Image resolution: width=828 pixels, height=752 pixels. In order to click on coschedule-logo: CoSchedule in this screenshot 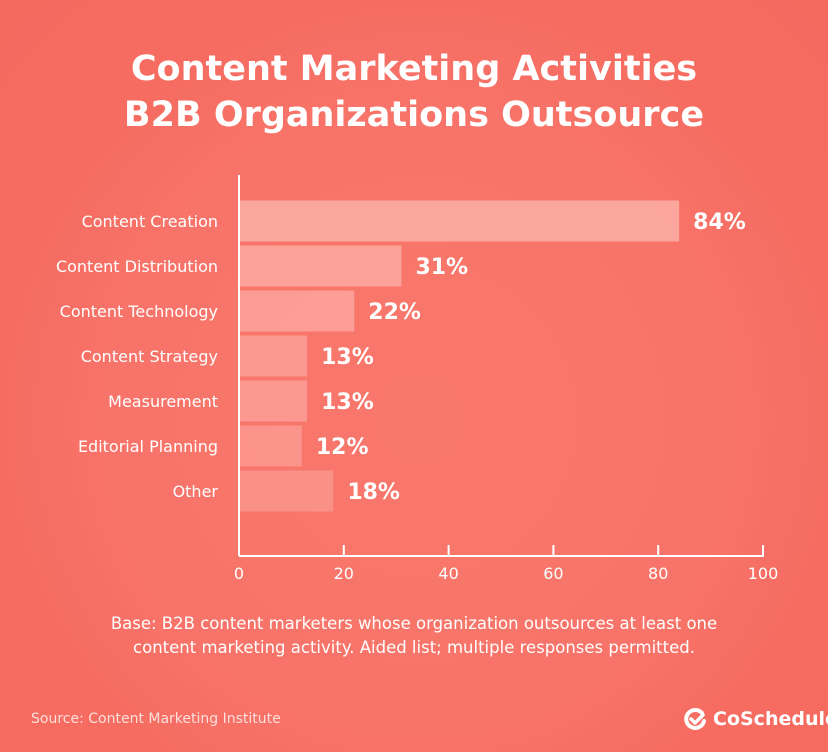, I will do `click(755, 719)`.